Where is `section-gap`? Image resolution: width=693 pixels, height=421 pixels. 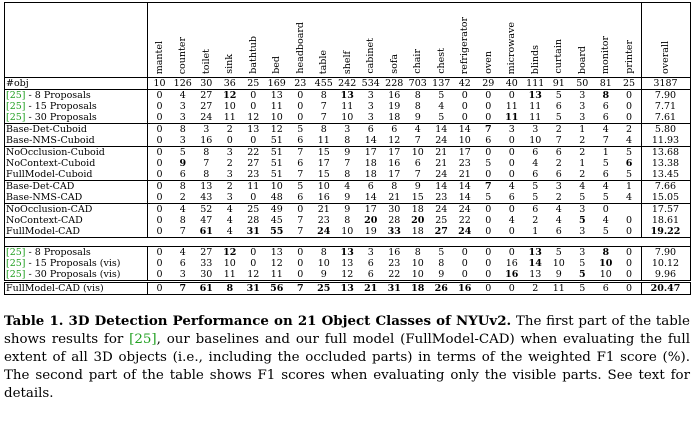
section-gap is located at coordinates (347, 242).